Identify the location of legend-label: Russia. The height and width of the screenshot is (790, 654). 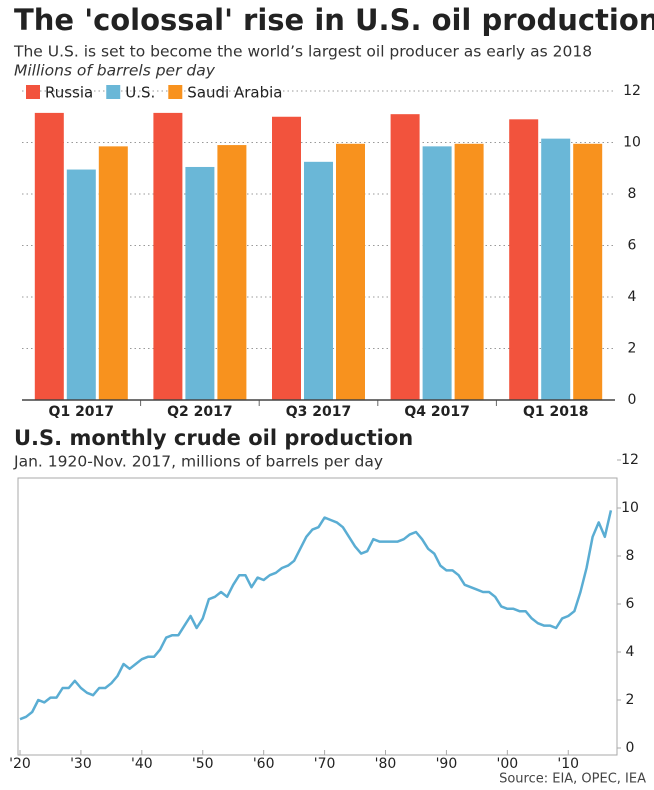
(69, 93).